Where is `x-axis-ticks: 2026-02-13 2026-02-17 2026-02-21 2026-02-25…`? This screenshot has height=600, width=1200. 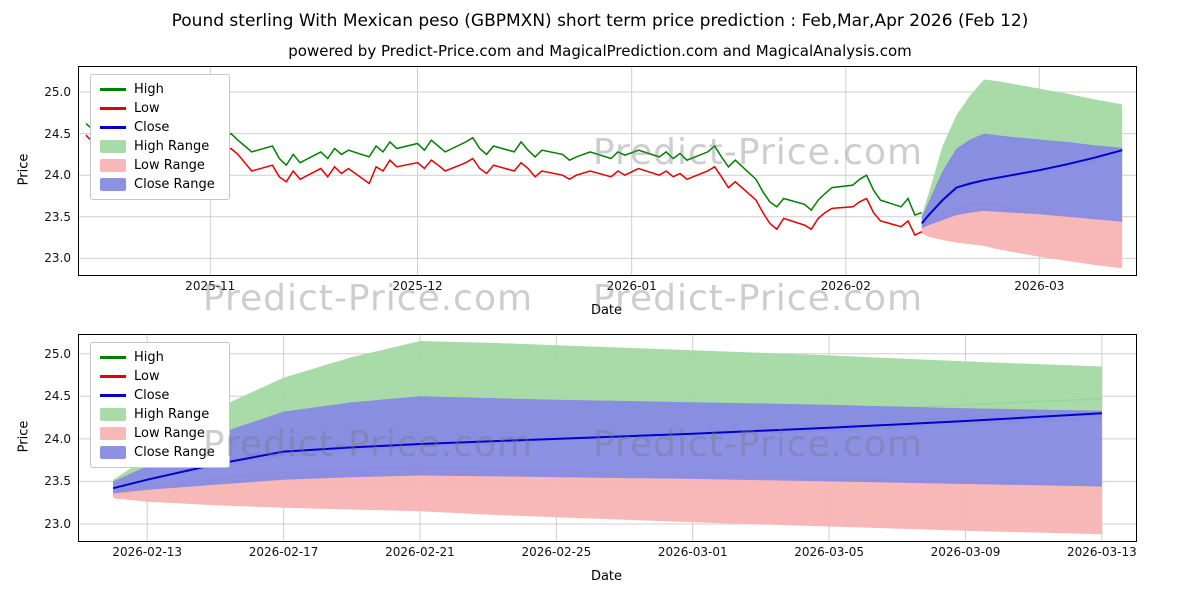
x-axis-ticks: 2026-02-13 2026-02-17 2026-02-21 2026-02-25… is located at coordinates (607, 550).